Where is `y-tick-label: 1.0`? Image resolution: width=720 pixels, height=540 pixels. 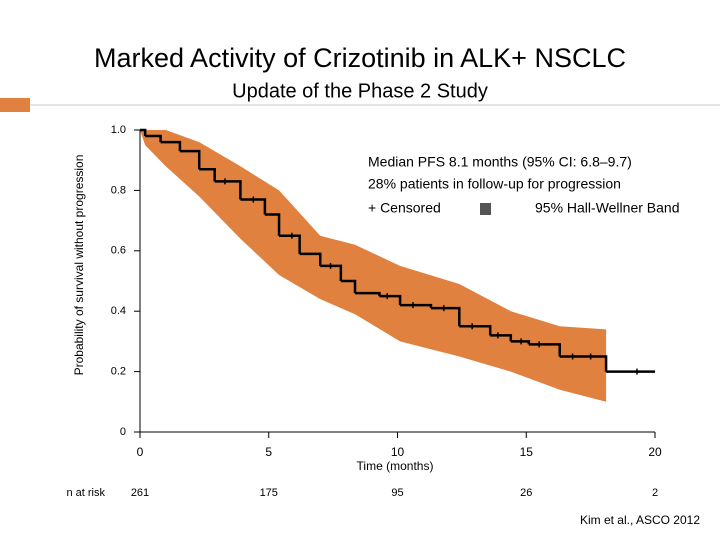 y-tick-label: 1.0 is located at coordinates (118, 130).